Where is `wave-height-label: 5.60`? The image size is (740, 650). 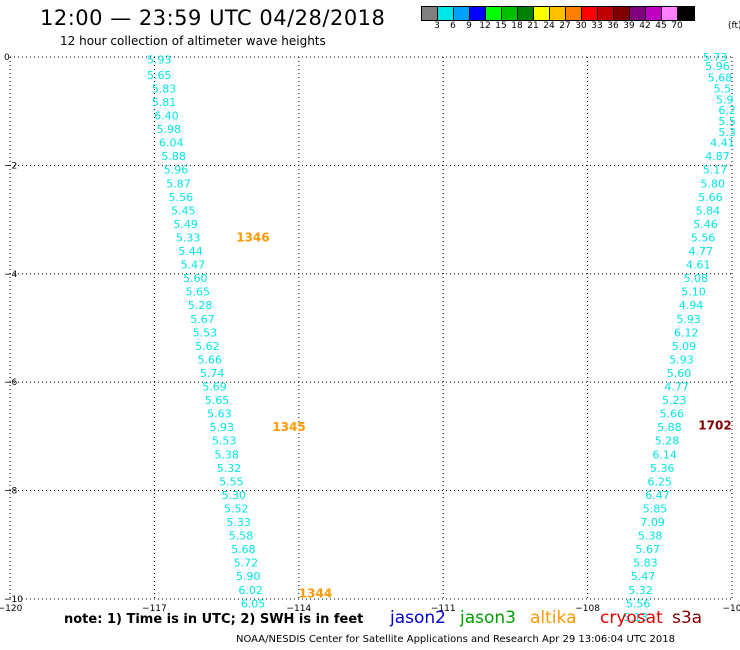 wave-height-label: 5.60 is located at coordinates (195, 278).